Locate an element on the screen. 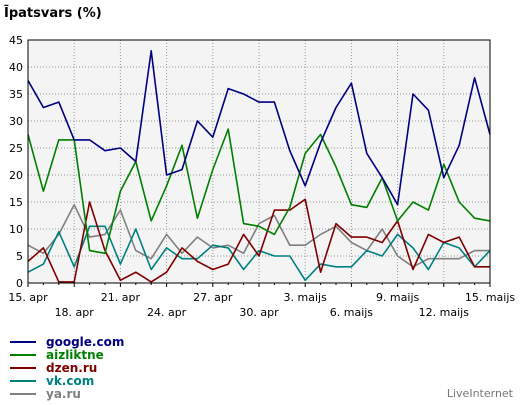 Image resolution: width=520 pixels, height=405 pixels. x-tick-label: 30. apr is located at coordinates (259, 312).